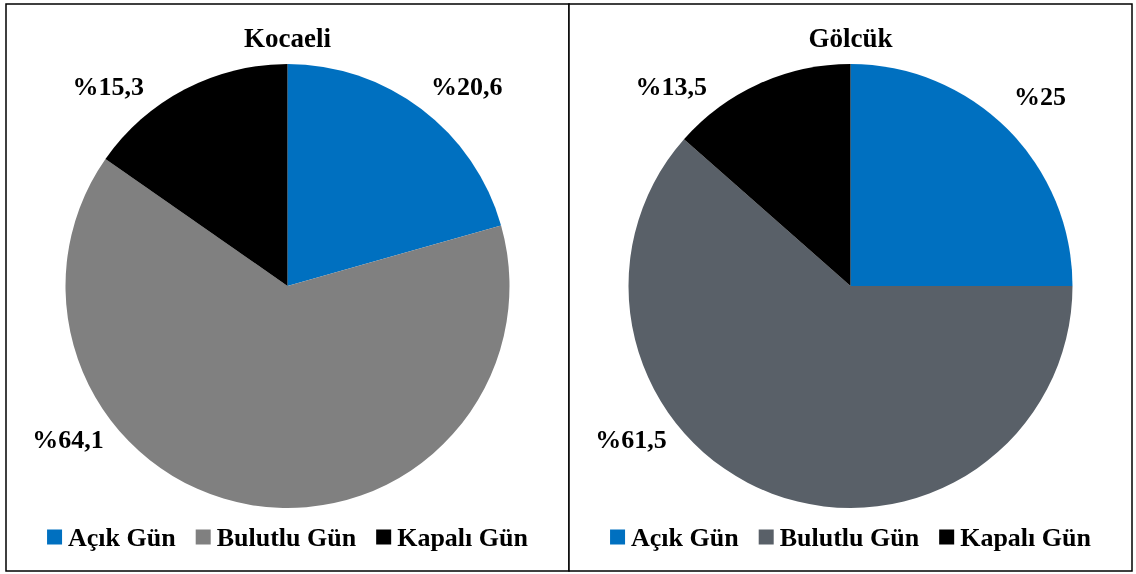 This screenshot has width=1136, height=574. Describe the element at coordinates (68, 440) in the screenshot. I see `data-label: %64,1` at that location.